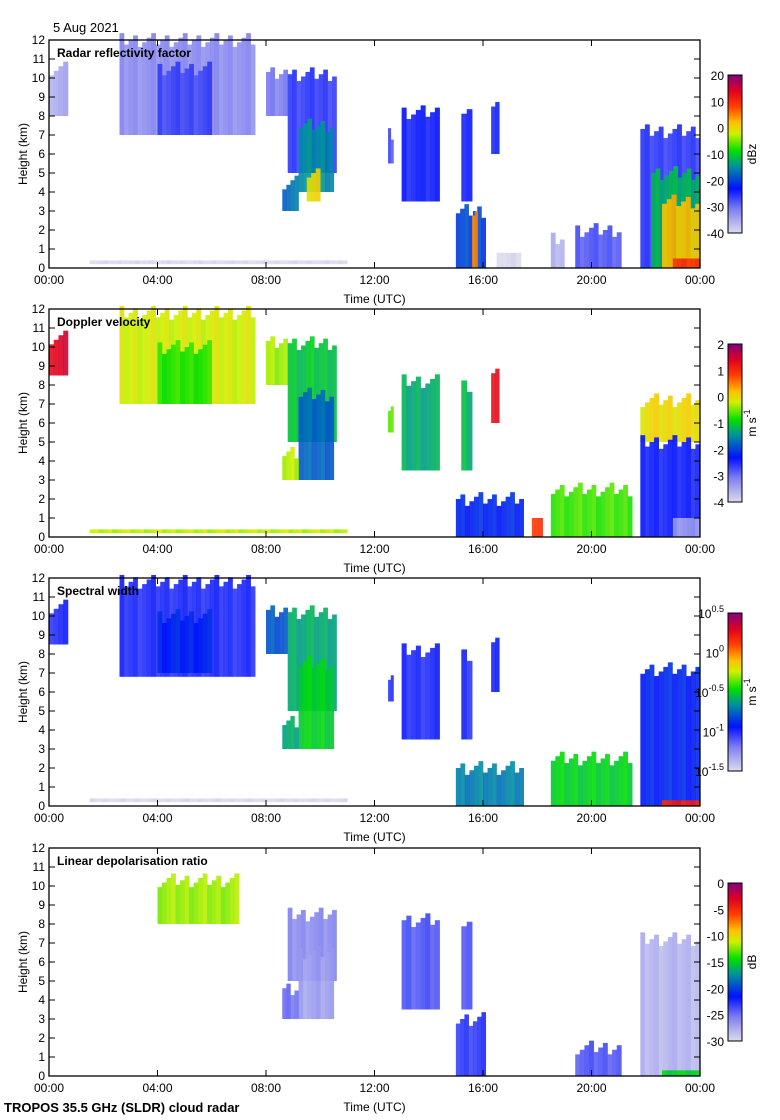  What do you see at coordinates (157, 280) in the screenshot?
I see `x-tick-label: 04:00` at bounding box center [157, 280].